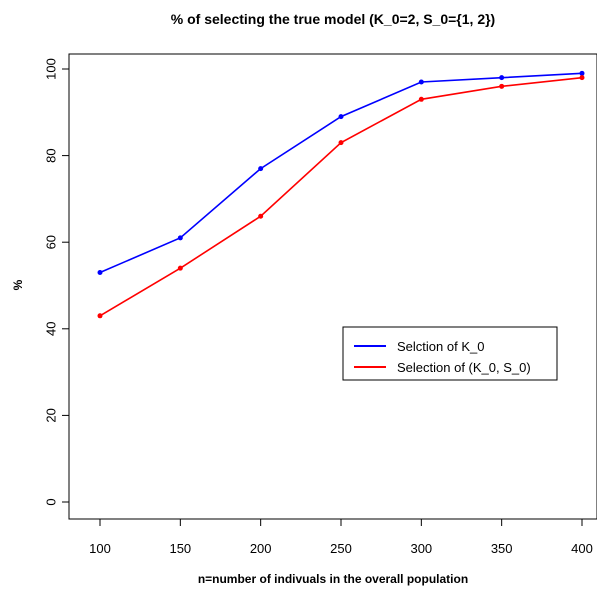 The width and height of the screenshot is (597, 595). Describe the element at coordinates (50, 415) in the screenshot. I see `y-tick-label: 20` at that location.